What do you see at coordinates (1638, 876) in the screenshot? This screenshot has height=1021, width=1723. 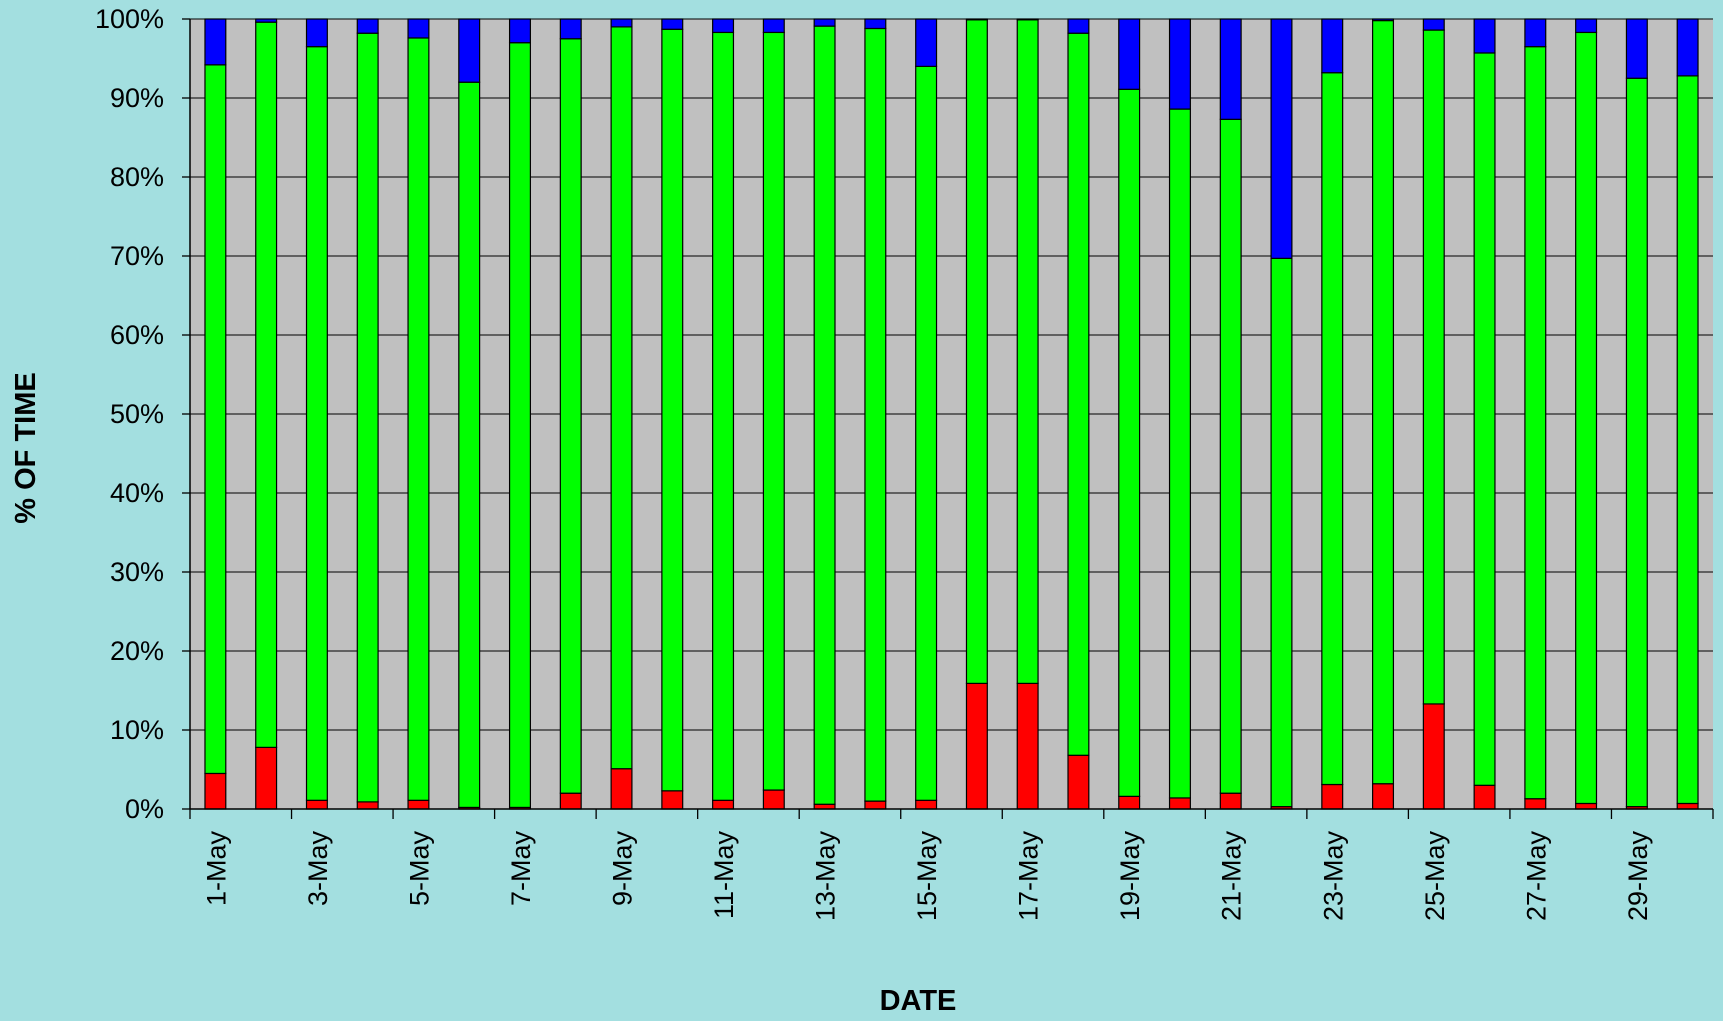 I see `x-tick-label: 29-May` at bounding box center [1638, 876].